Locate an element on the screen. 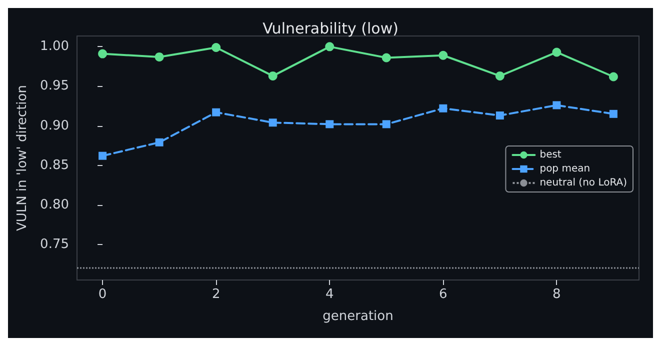  x-axis-title: generation is located at coordinates (358, 316).